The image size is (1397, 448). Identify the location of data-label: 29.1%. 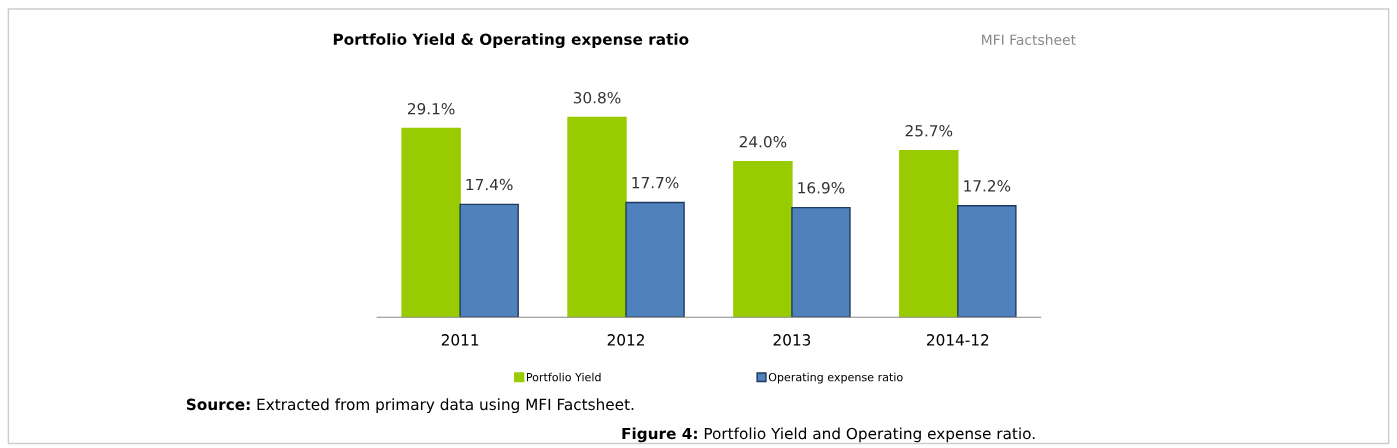
(431, 108).